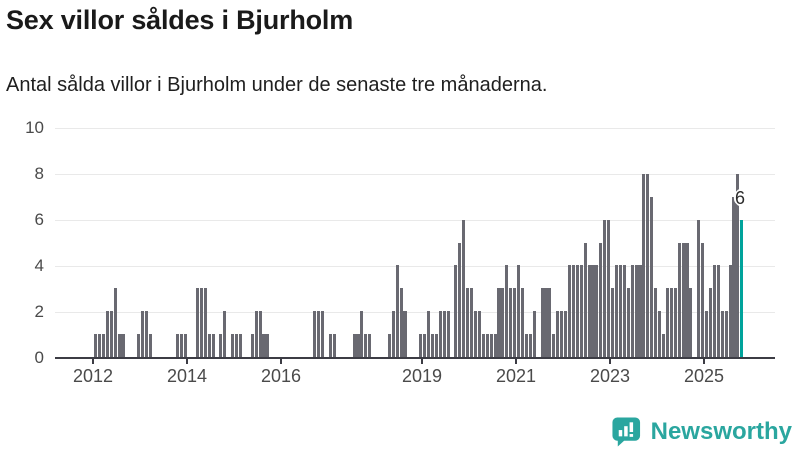  What do you see at coordinates (39, 265) in the screenshot?
I see `y-axis-label: 4` at bounding box center [39, 265].